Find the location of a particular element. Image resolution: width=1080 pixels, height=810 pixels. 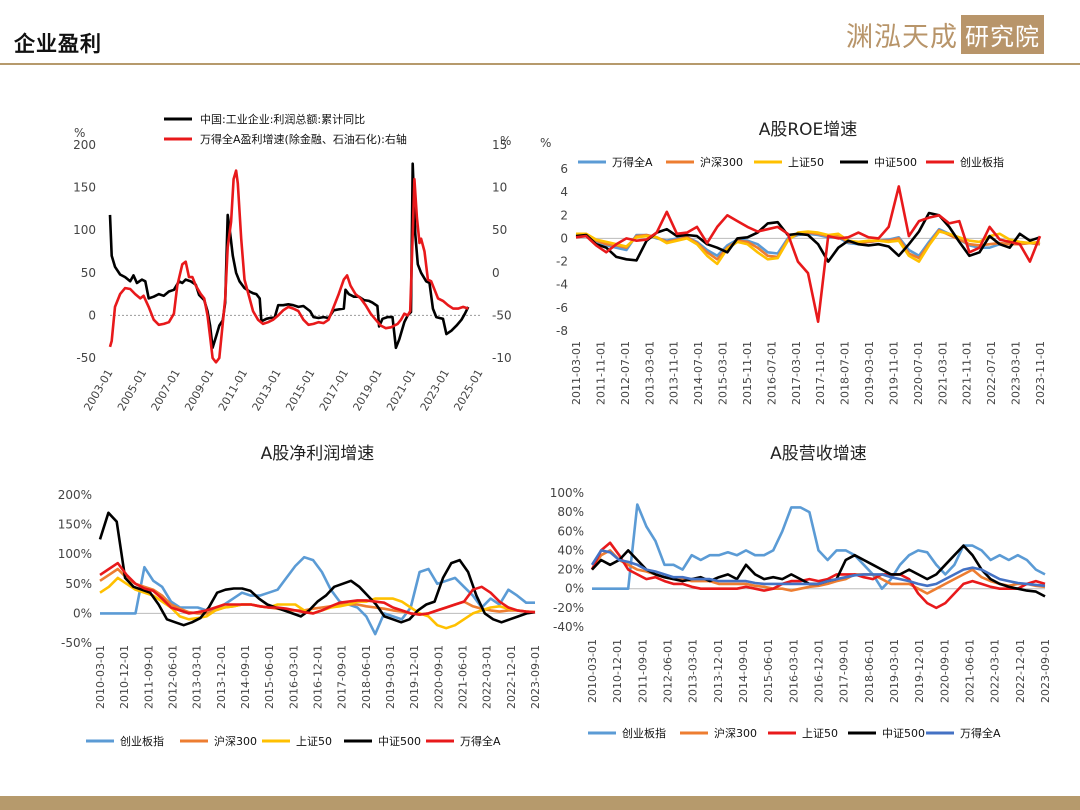

x-tick-label: 2023-09-01 is located at coordinates (535, 677).